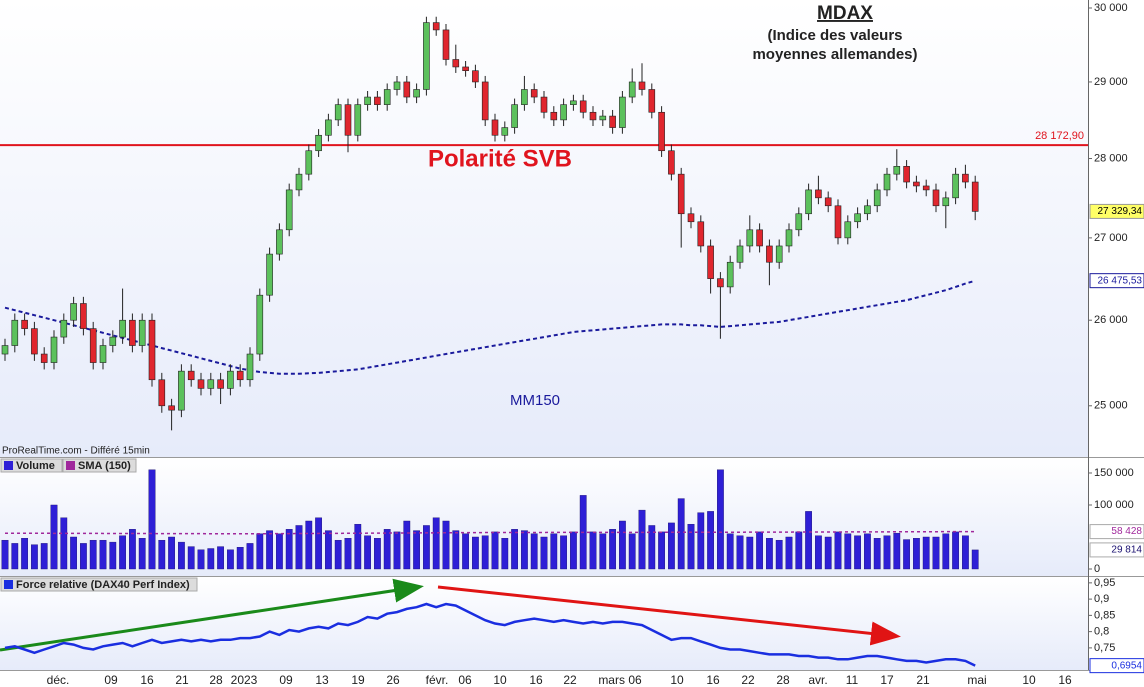  I want to click on source: ProRealTime.com - Différé 15min, so click(76, 451).